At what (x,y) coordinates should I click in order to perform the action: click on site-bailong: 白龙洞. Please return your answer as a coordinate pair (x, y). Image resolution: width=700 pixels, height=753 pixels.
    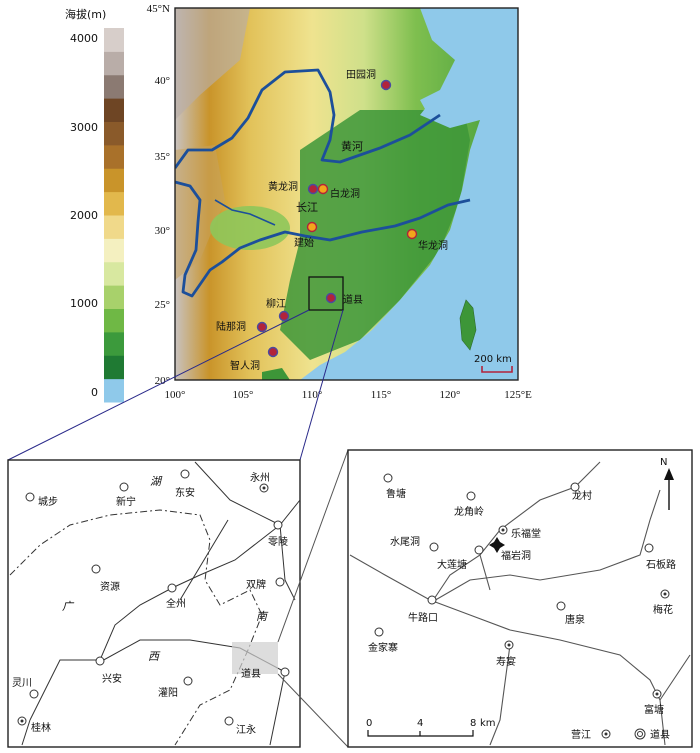
    Looking at the image, I should click on (338, 191).